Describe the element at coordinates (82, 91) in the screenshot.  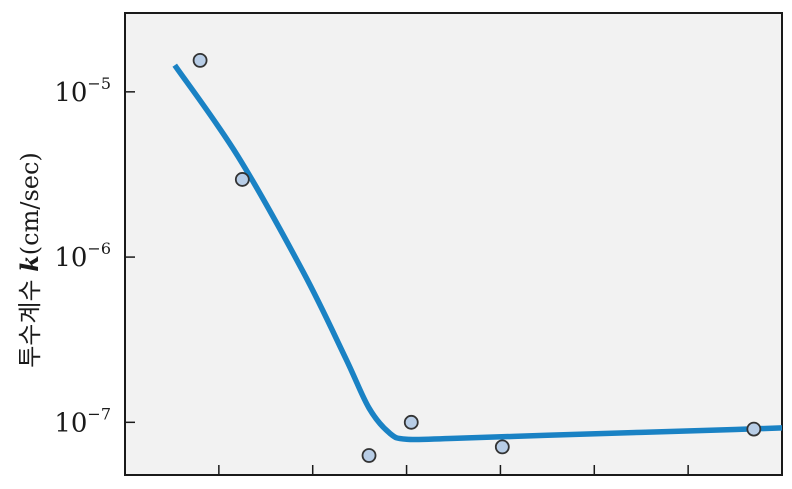
I see `y-tick-label: 10⁻⁵` at that location.